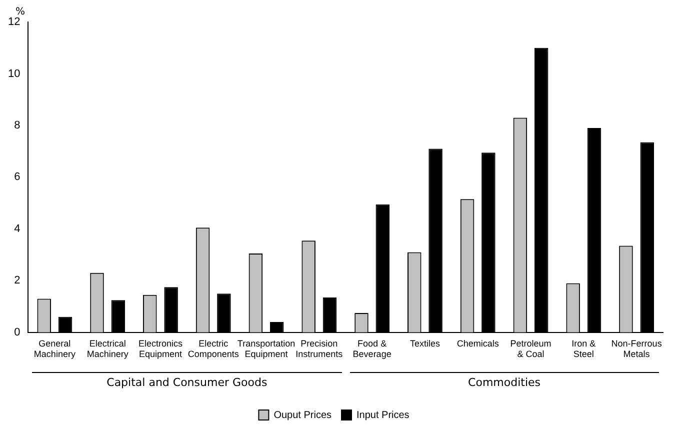  What do you see at coordinates (531, 349) in the screenshot?
I see `x-tick-label: Petroleum & Coal` at bounding box center [531, 349].